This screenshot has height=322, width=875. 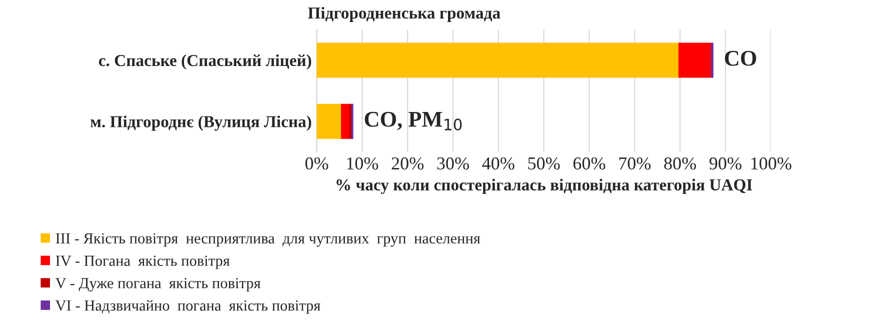 What do you see at coordinates (268, 240) in the screenshot?
I see `legend-label: ІІІ - Якість повітря несприятлива для чутливих груп населення` at bounding box center [268, 240].